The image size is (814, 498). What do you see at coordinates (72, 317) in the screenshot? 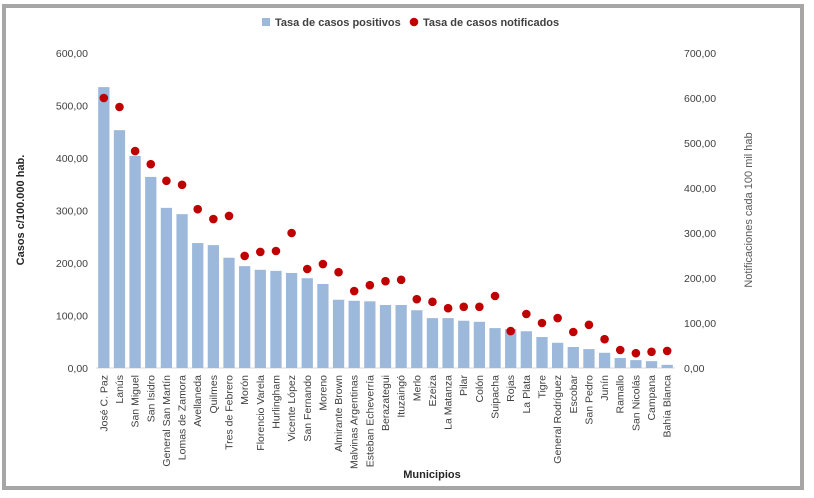
I see `y-tick-label: 100,00` at bounding box center [72, 317].